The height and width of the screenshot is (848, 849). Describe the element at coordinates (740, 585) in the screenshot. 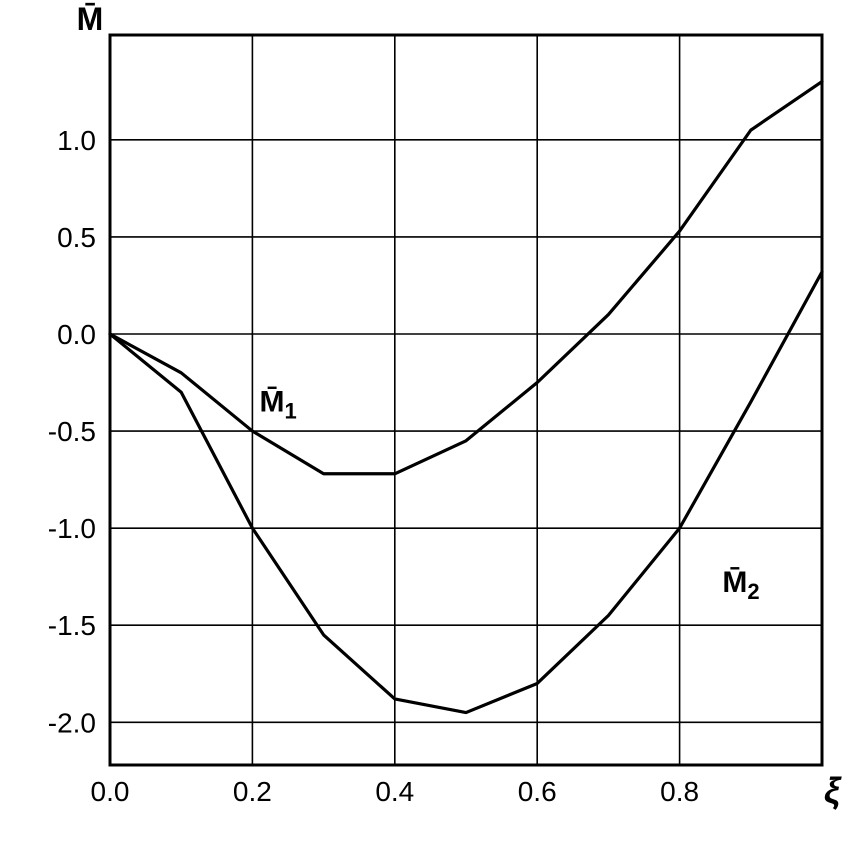

I see `curve-label-2: M̄2` at that location.